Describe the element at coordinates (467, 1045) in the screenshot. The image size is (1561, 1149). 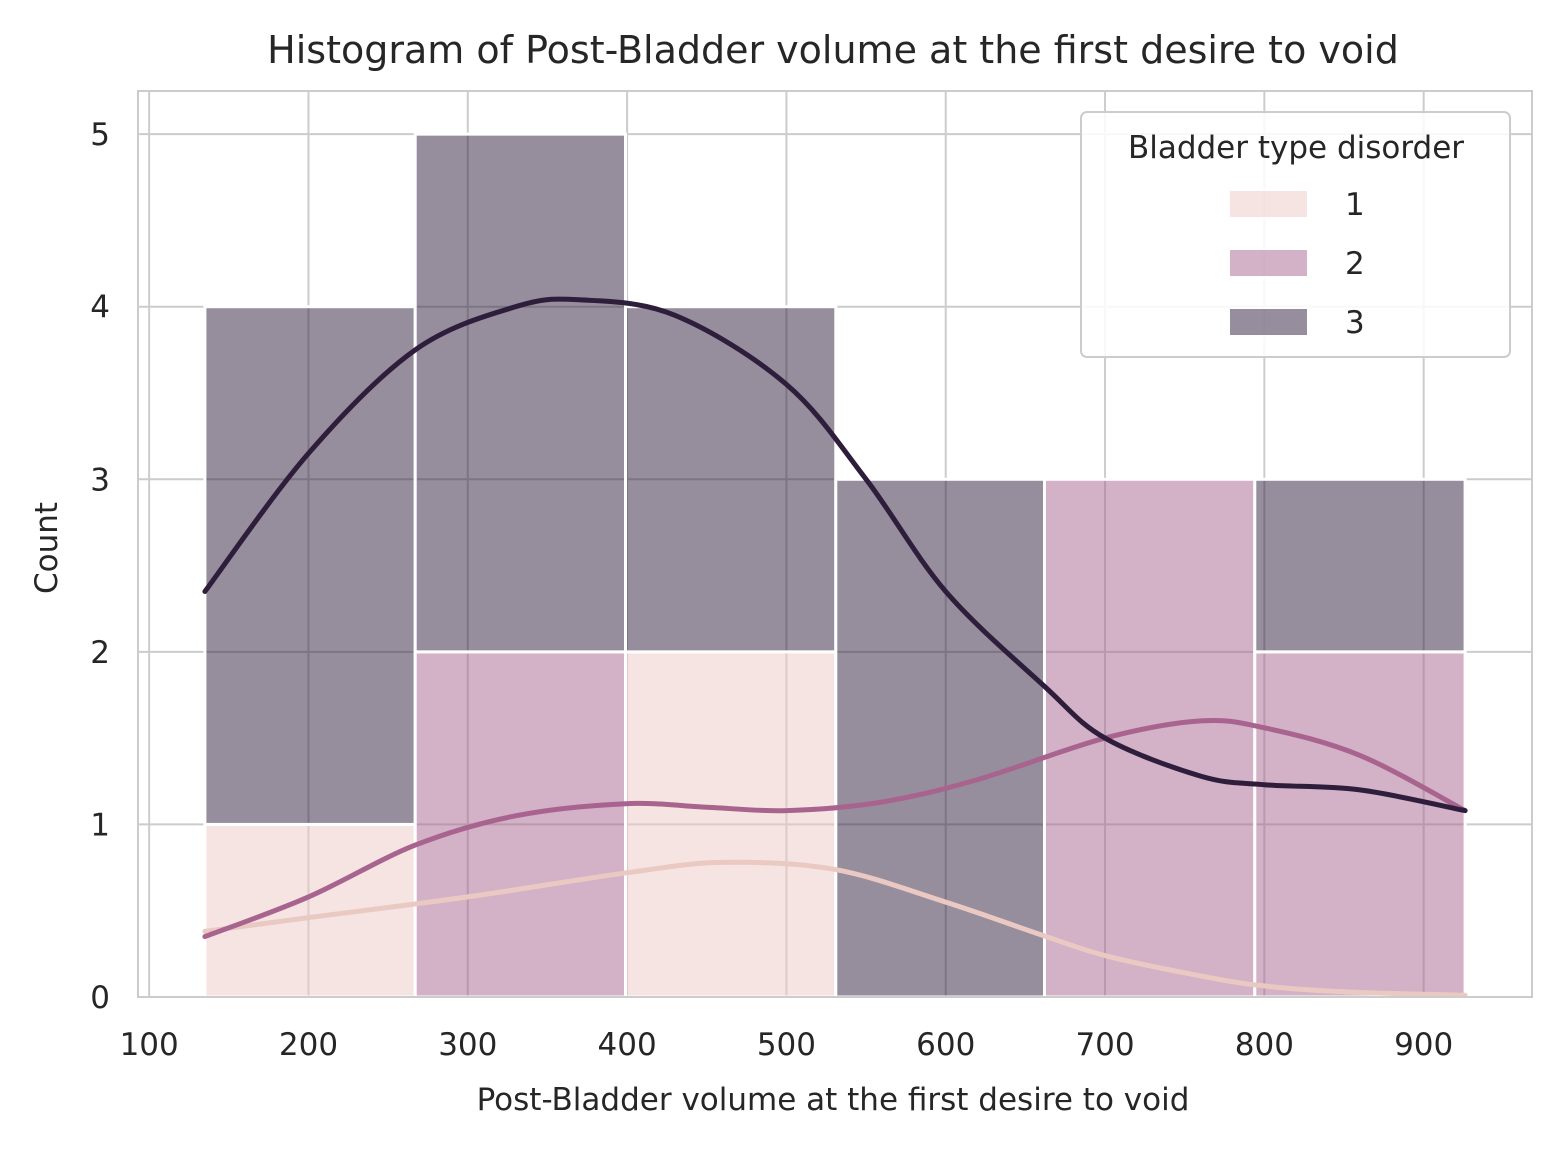
I see `x-tick-label: 300` at that location.